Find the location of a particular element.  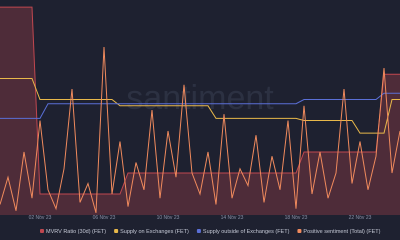

legend-label: MVRV Ratio (30d) (FET) is located at coordinates (76, 232).